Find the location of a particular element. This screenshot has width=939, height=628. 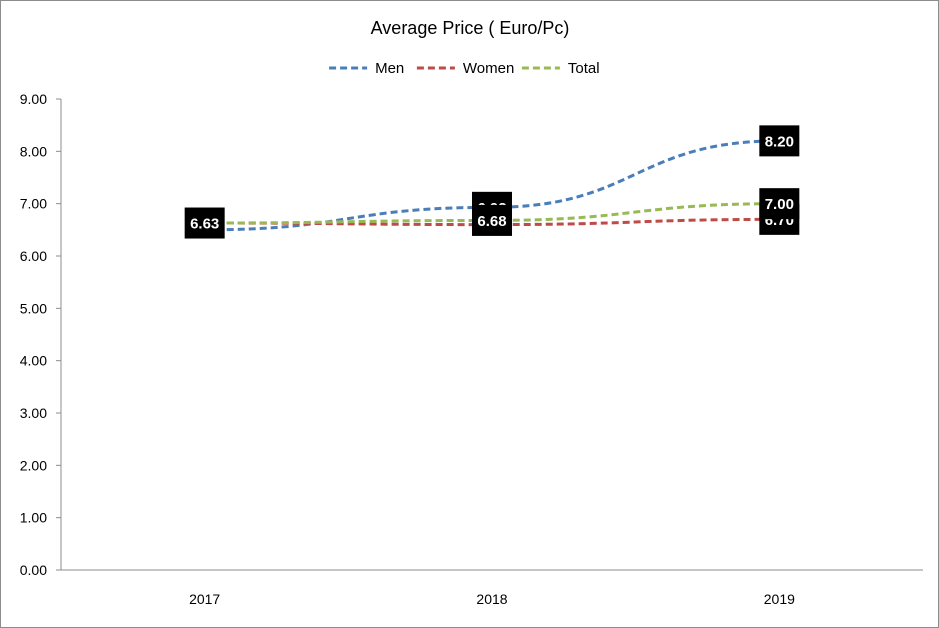

y-tick-label: 1.00 is located at coordinates (33, 518).